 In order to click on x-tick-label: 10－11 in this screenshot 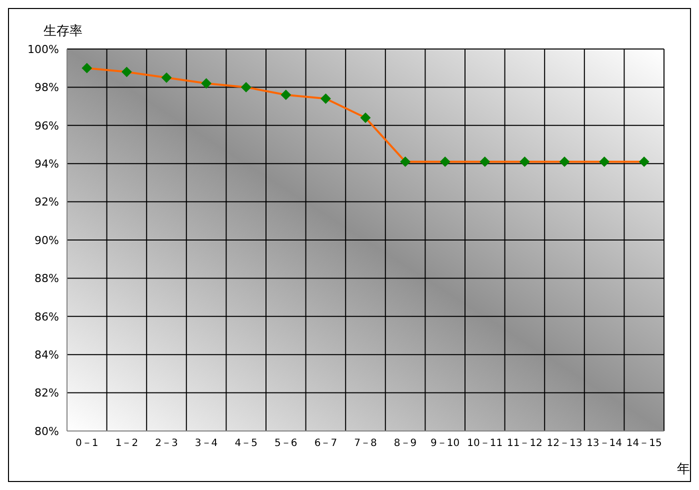, I will do `click(485, 444)`.